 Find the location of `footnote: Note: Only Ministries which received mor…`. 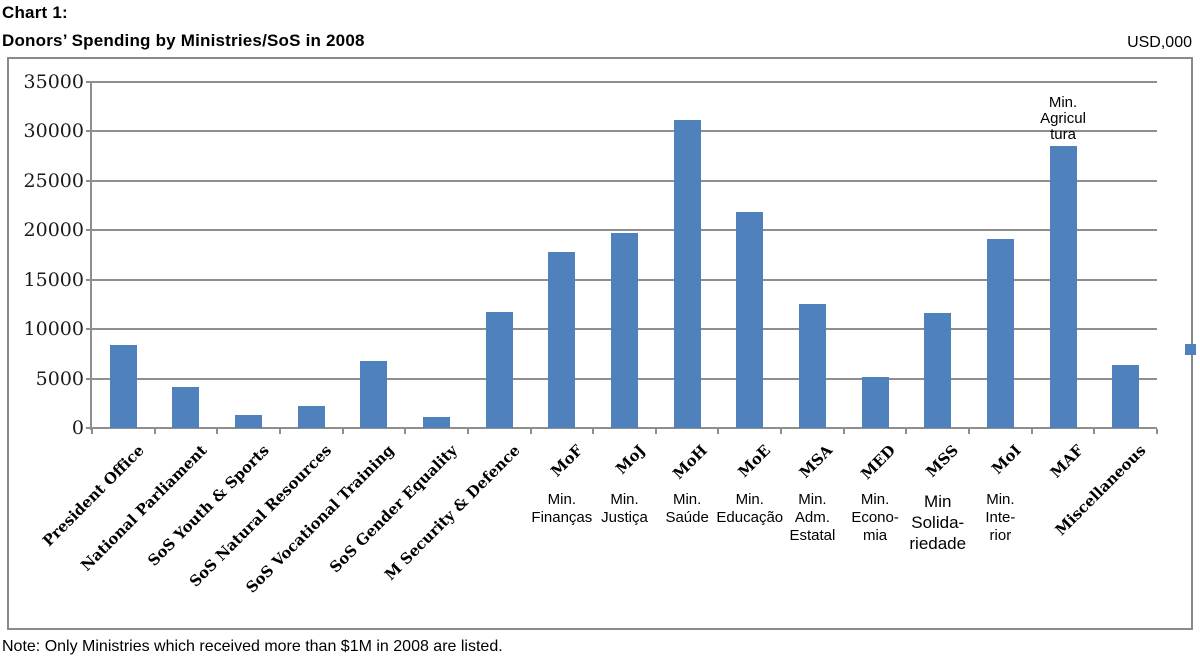

footnote: Note: Only Ministries which received mor… is located at coordinates (252, 646).